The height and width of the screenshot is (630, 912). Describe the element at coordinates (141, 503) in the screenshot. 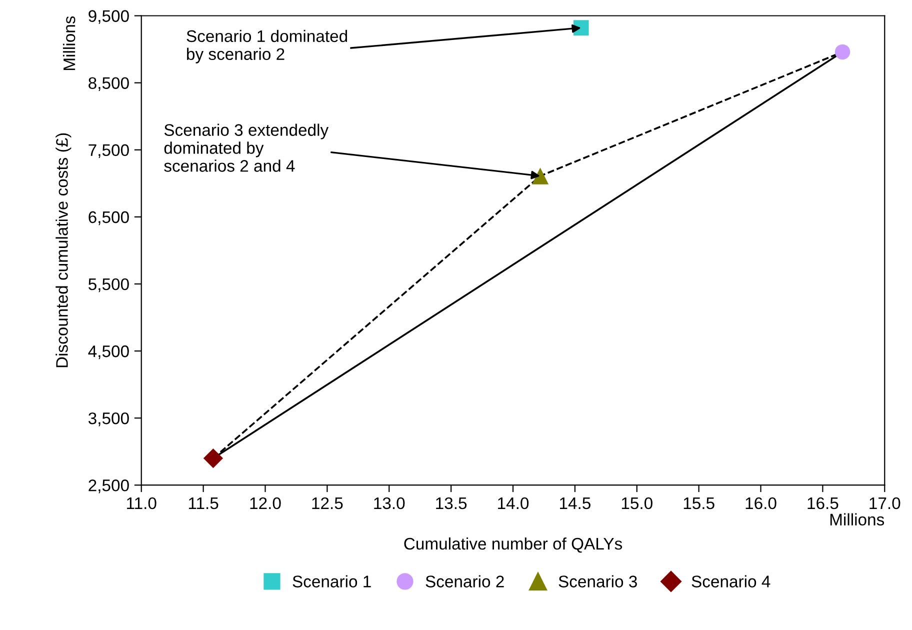

I see `x-tick-label: 11.0` at that location.